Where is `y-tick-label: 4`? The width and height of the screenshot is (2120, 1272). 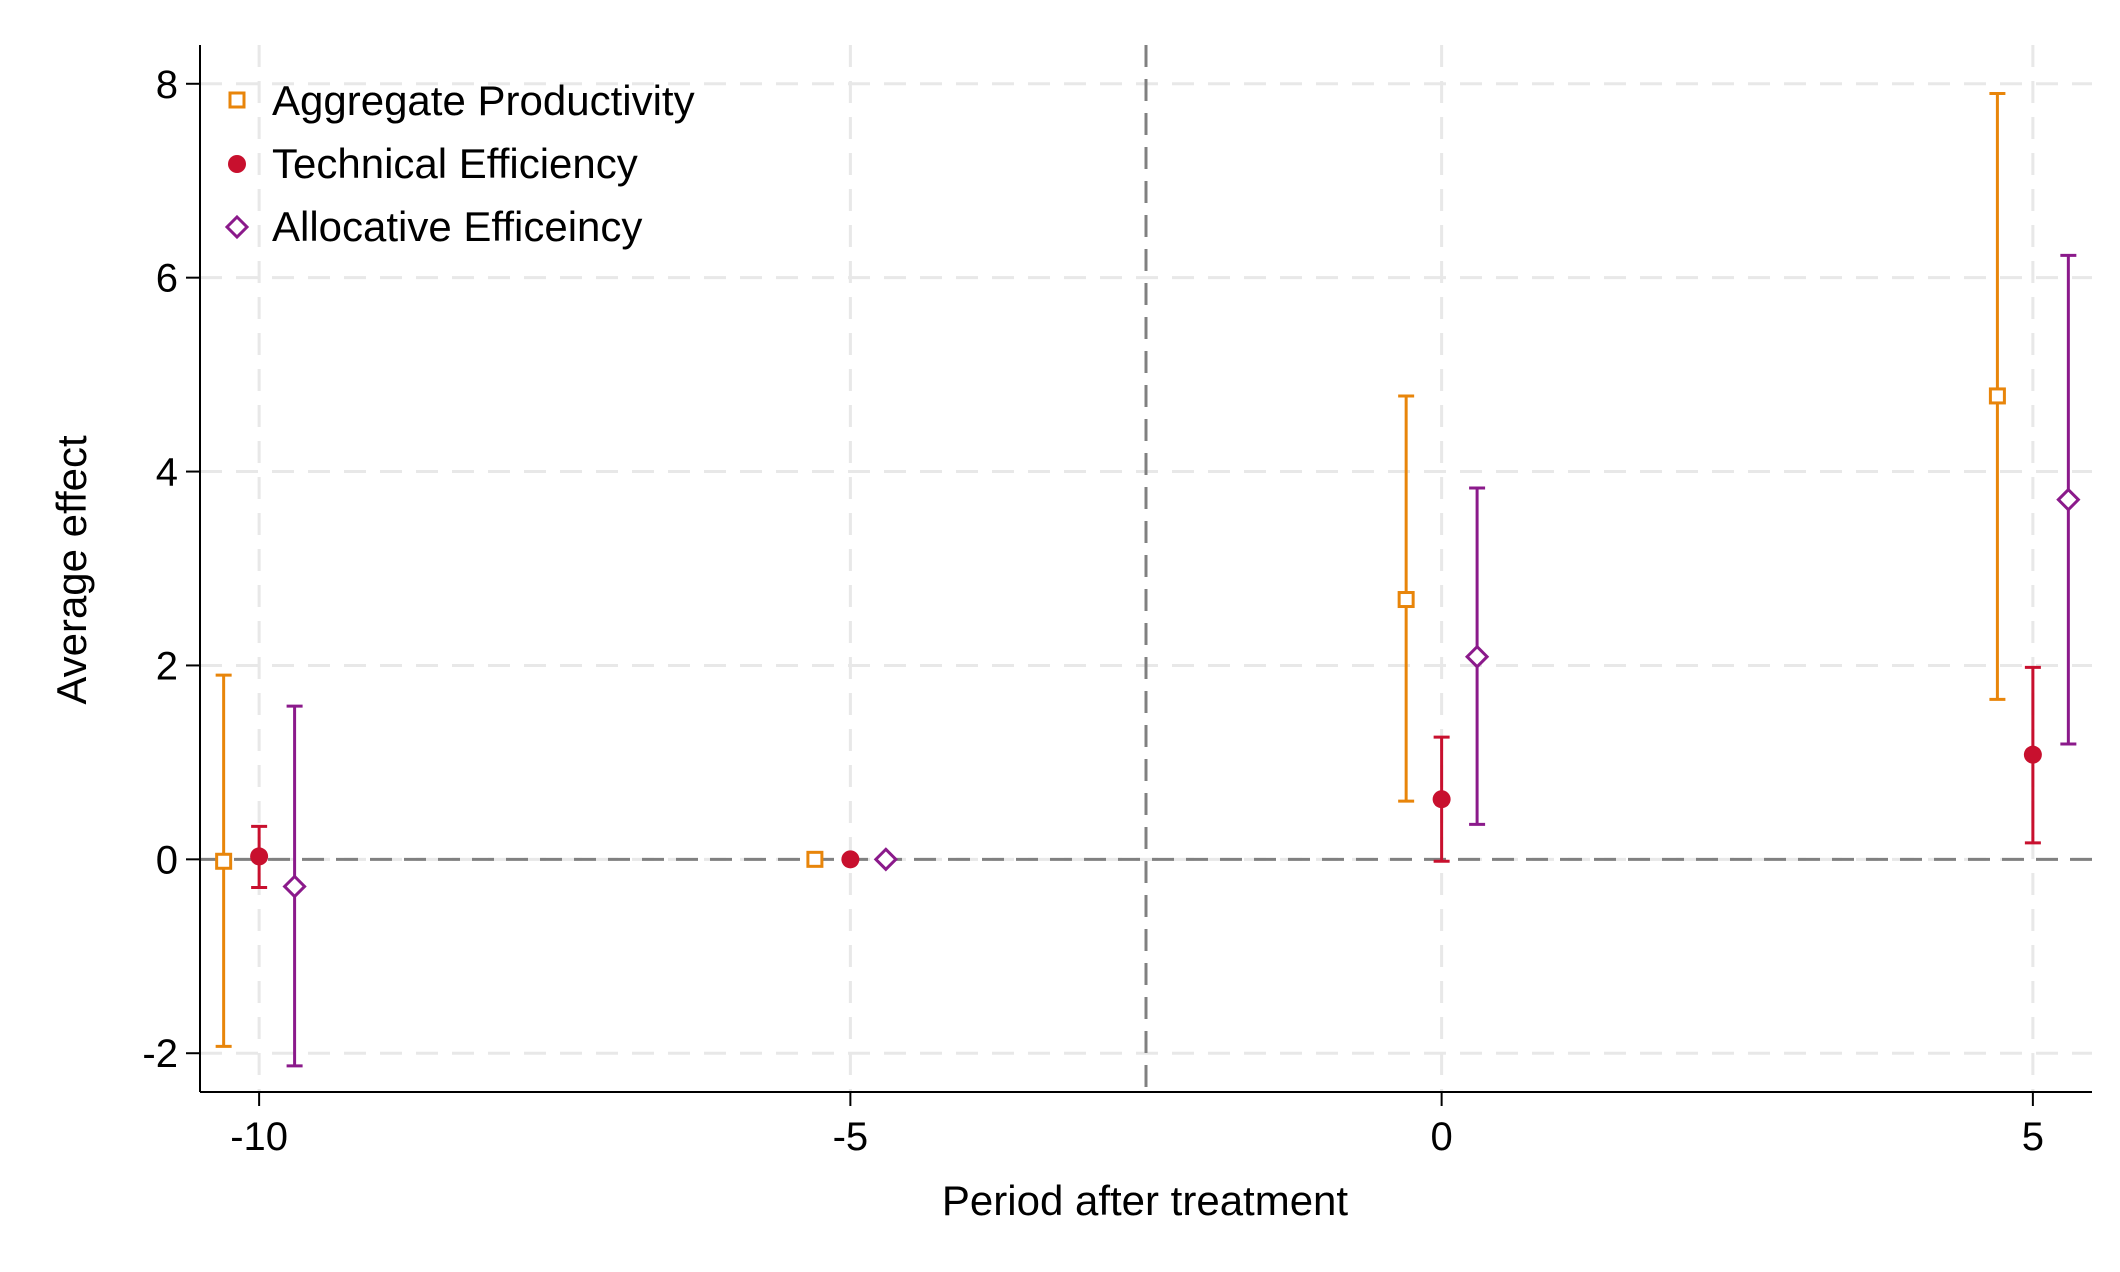 y-tick-label: 4 is located at coordinates (167, 473).